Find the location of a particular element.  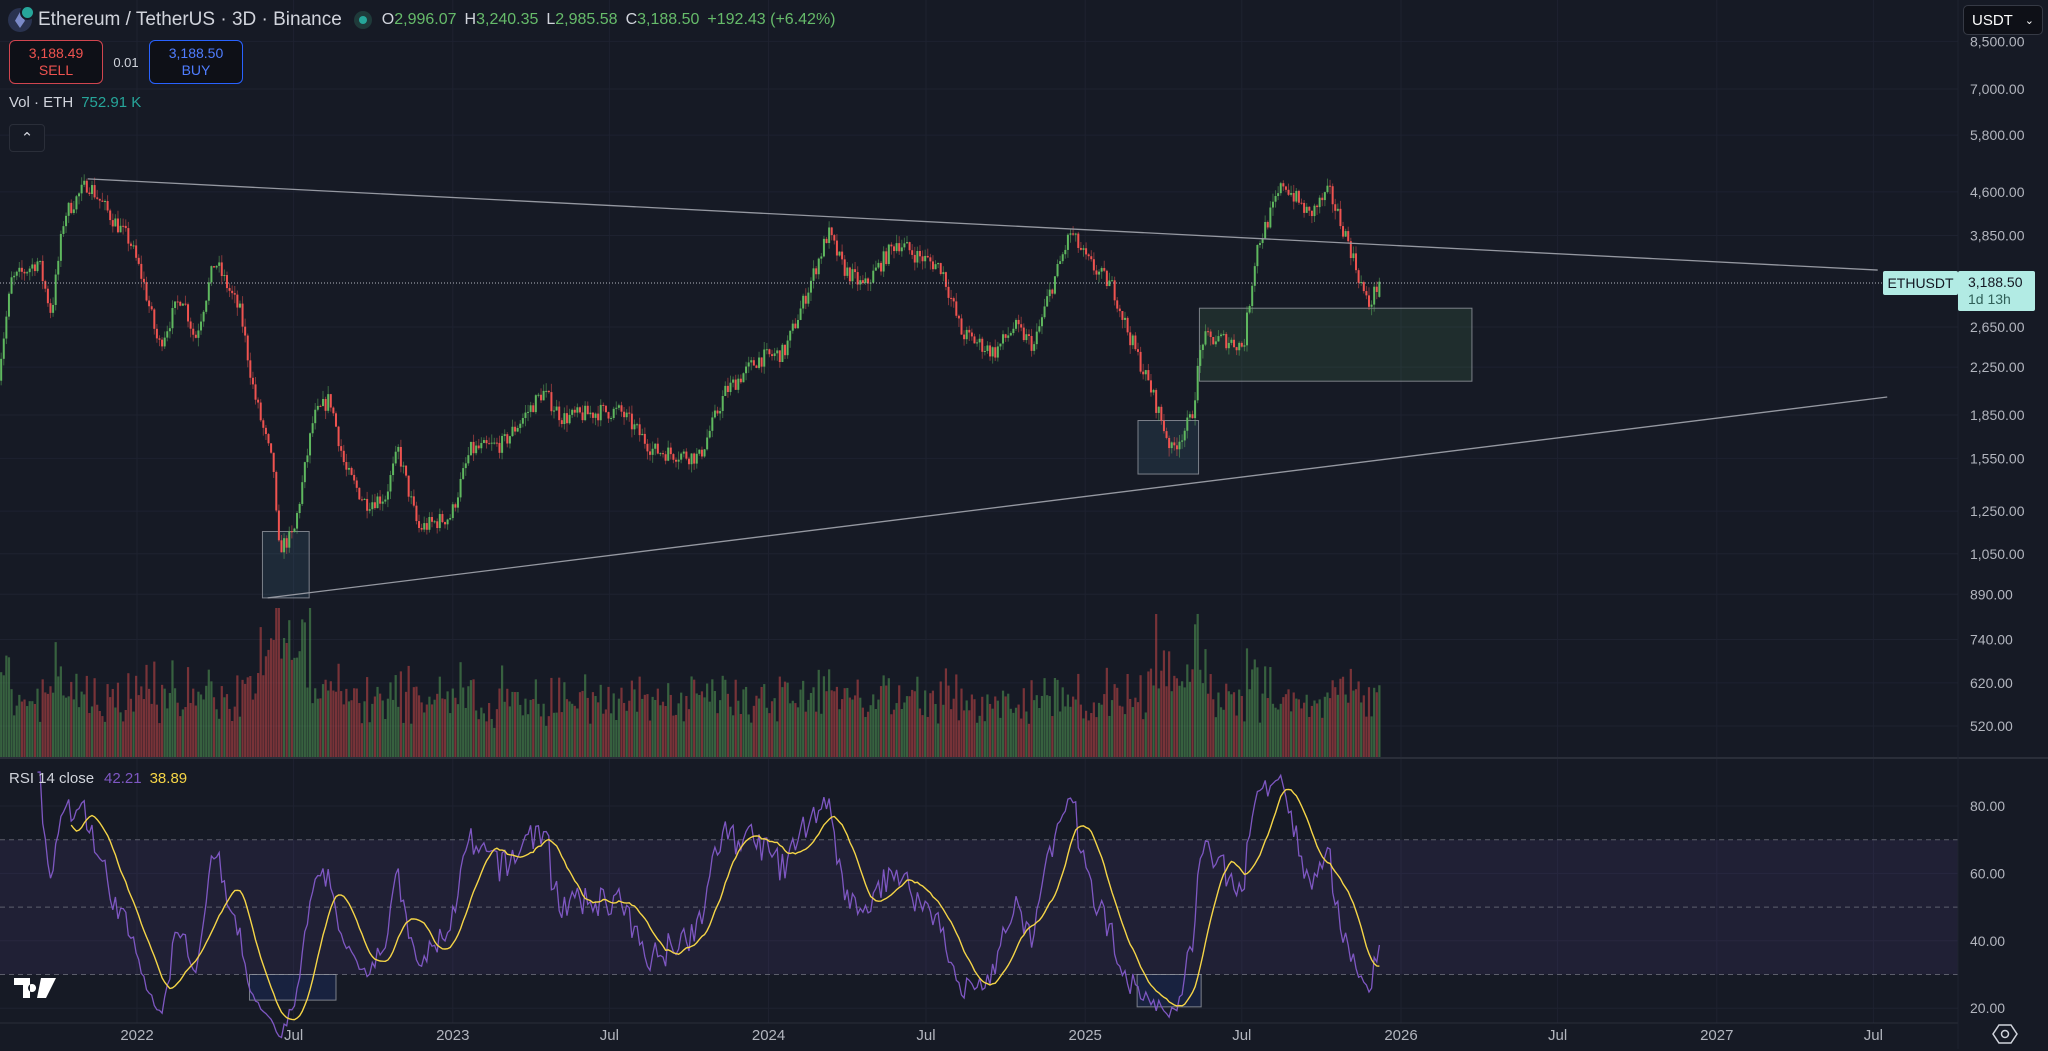

buy-button: 3,188.50 BUY is located at coordinates (196, 62).